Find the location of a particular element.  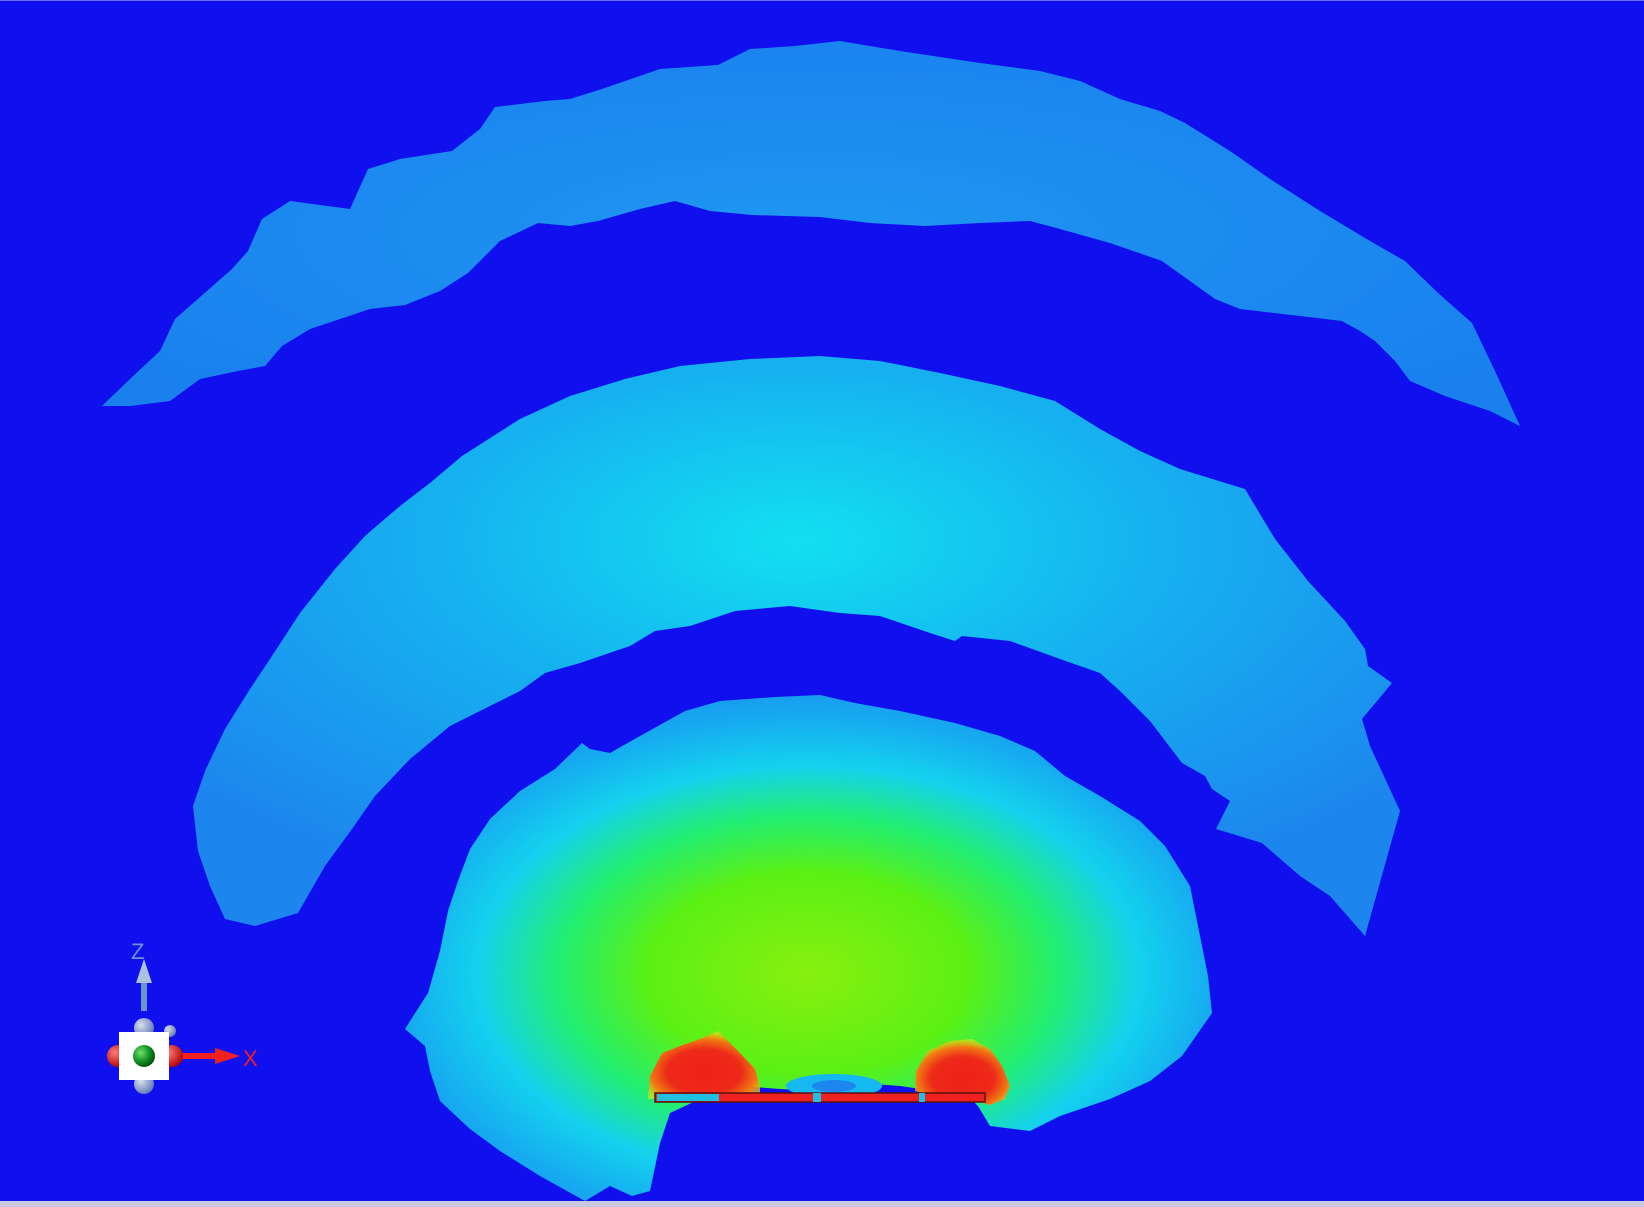

z-axis-label: Z is located at coordinates (137, 951).